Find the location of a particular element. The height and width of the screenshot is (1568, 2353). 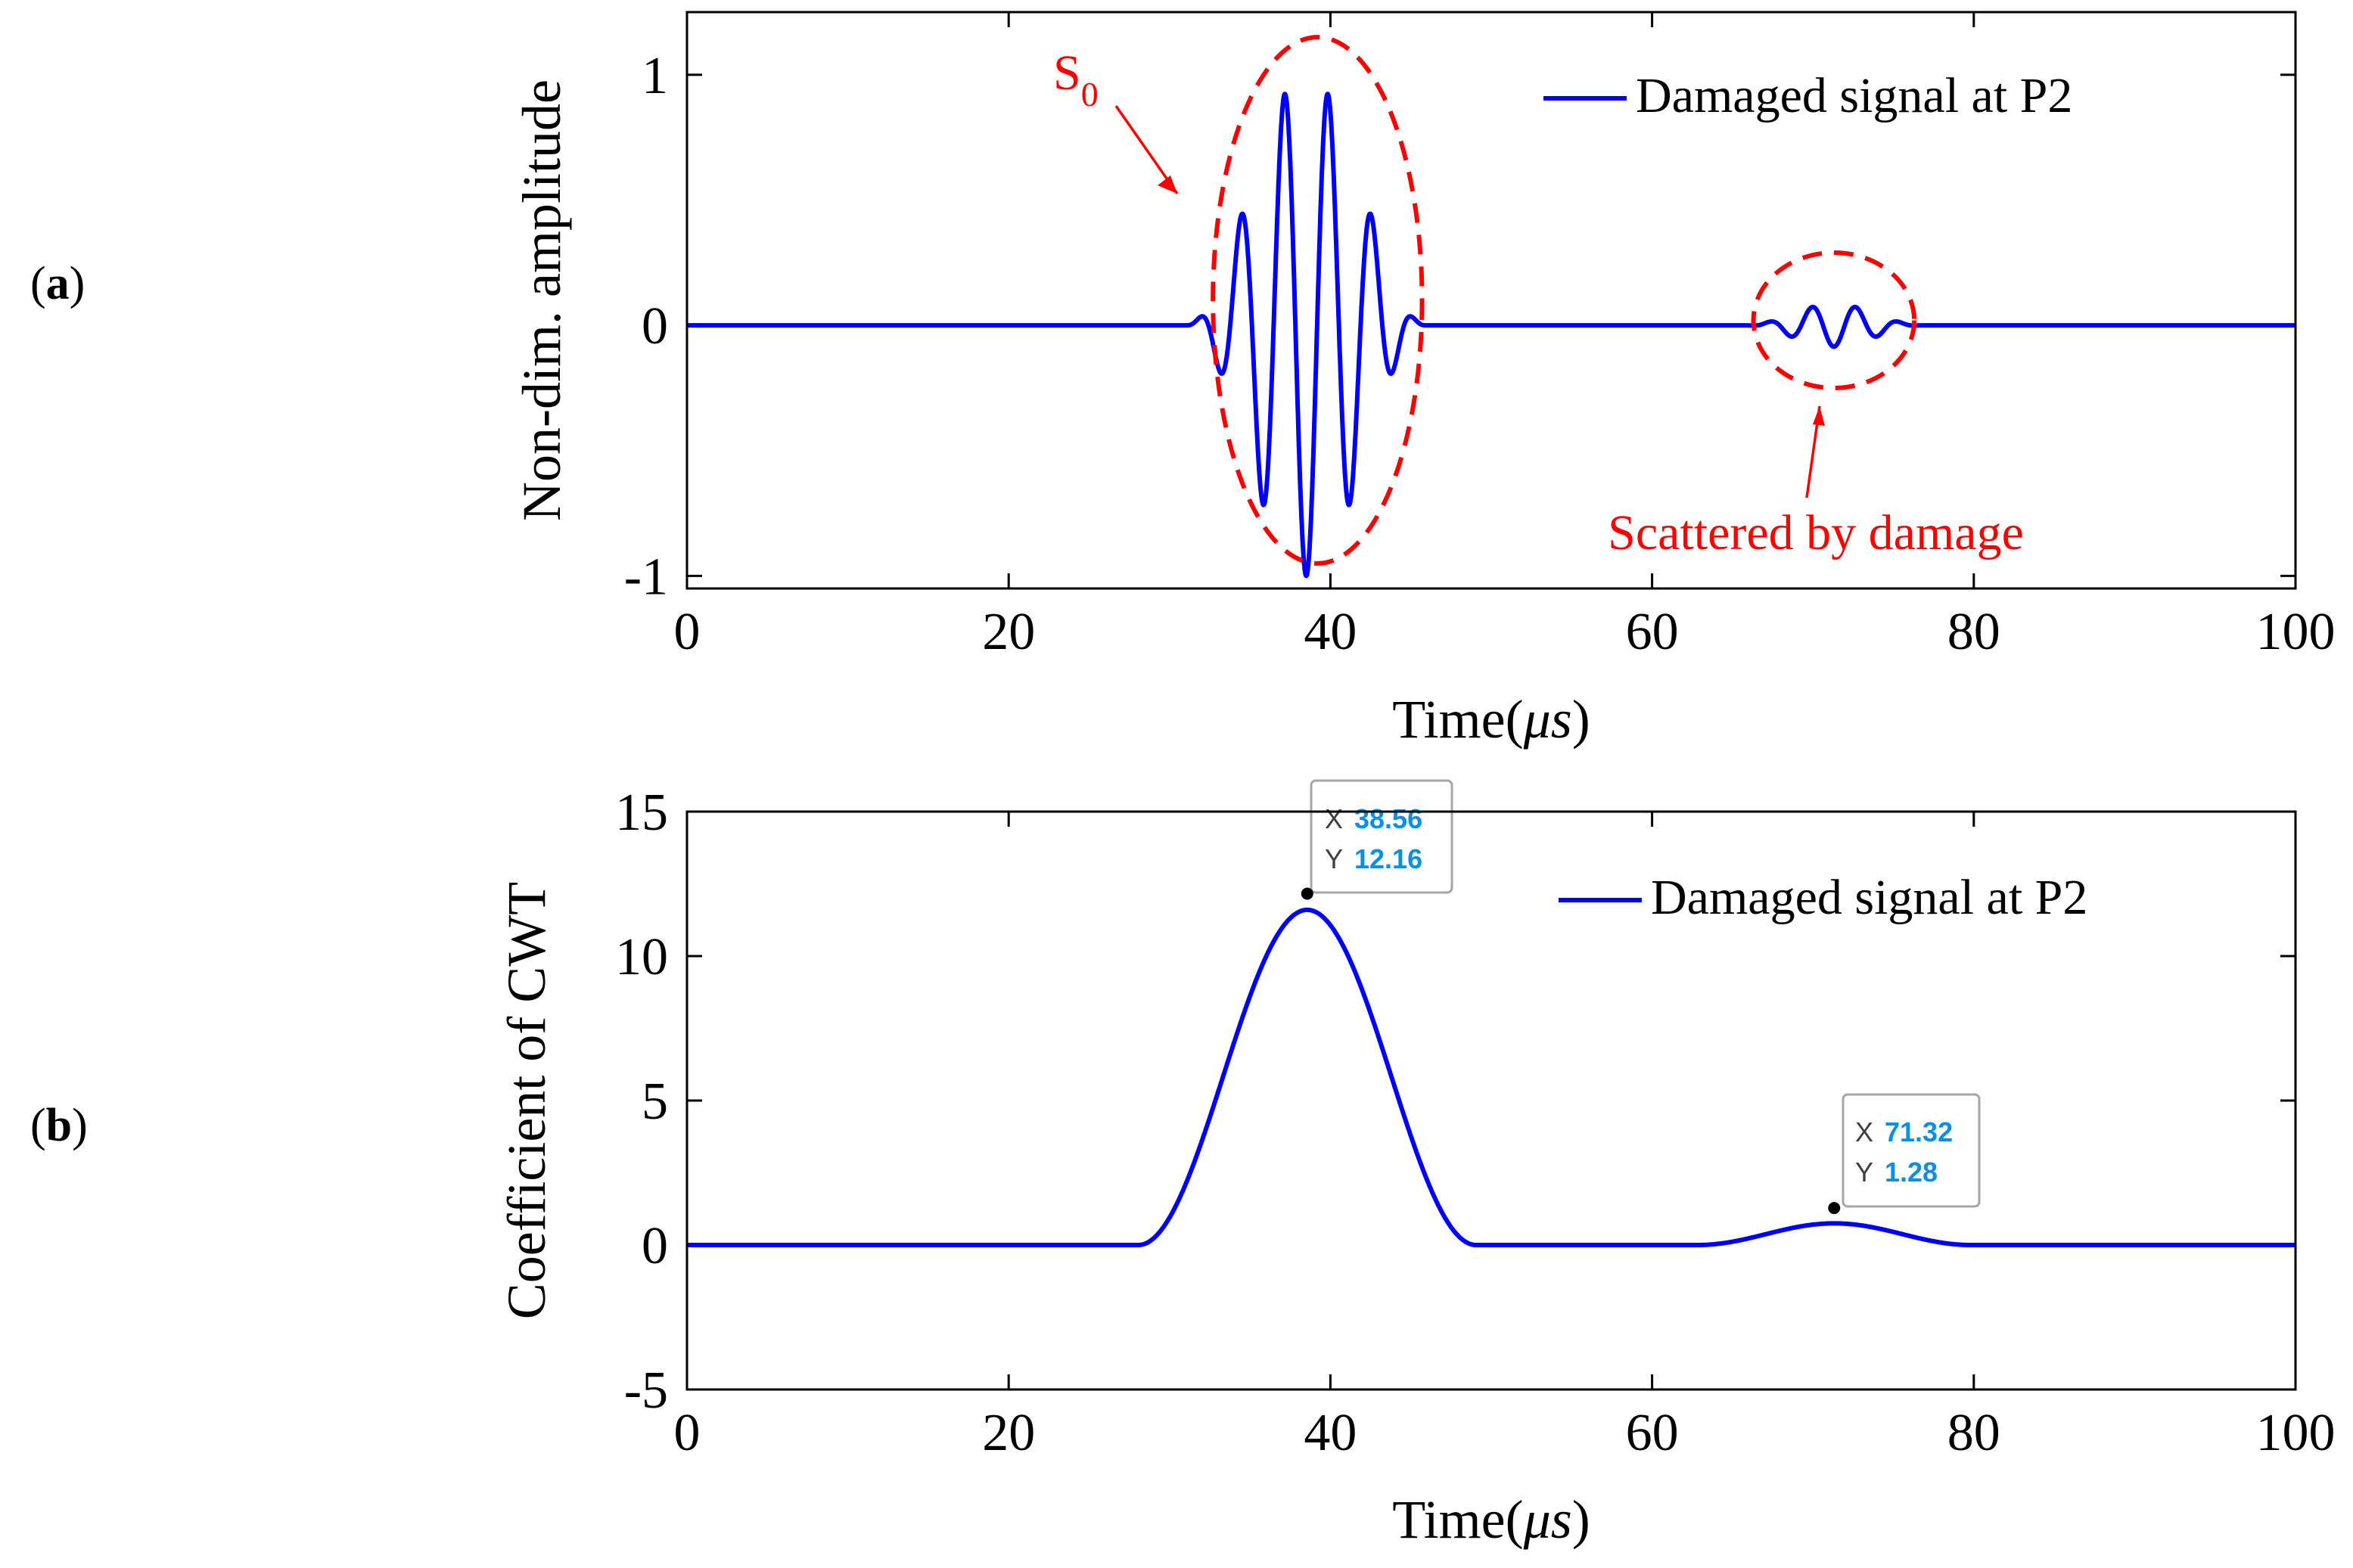

chart-b-xtick-label: 0 is located at coordinates (688, 1433).